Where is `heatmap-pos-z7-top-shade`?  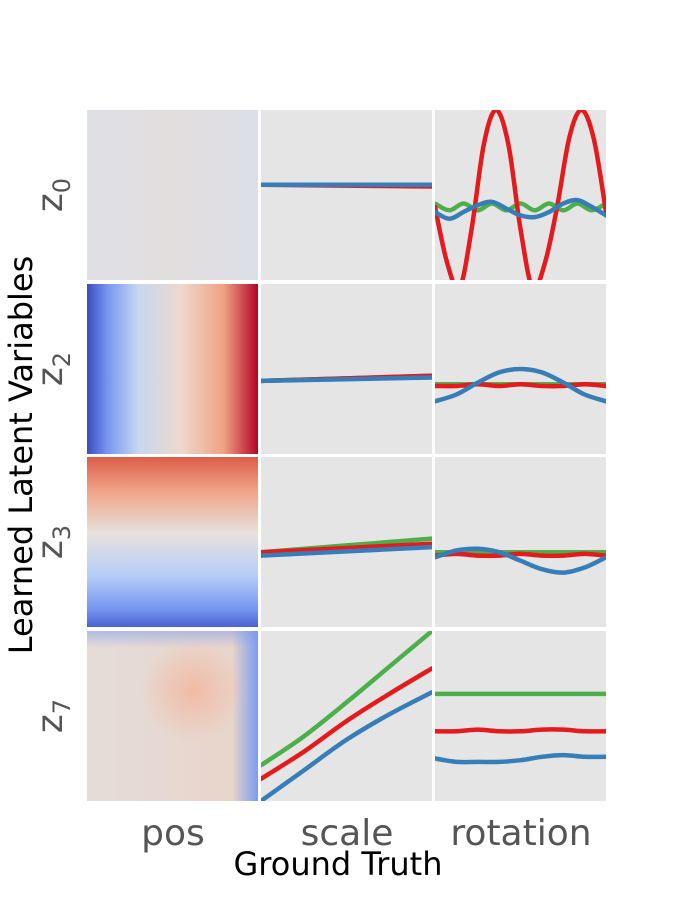 heatmap-pos-z7-top-shade is located at coordinates (172, 716).